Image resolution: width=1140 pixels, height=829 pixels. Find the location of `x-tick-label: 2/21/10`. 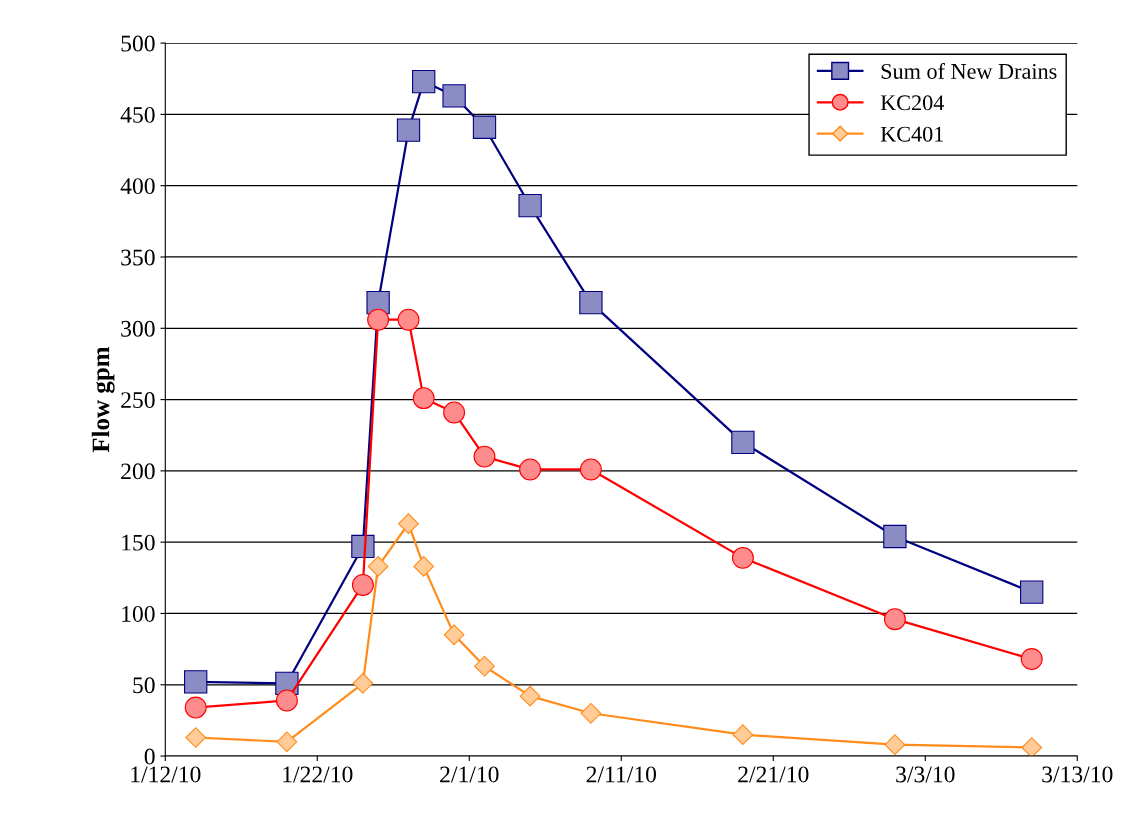

x-tick-label: 2/21/10 is located at coordinates (773, 774).